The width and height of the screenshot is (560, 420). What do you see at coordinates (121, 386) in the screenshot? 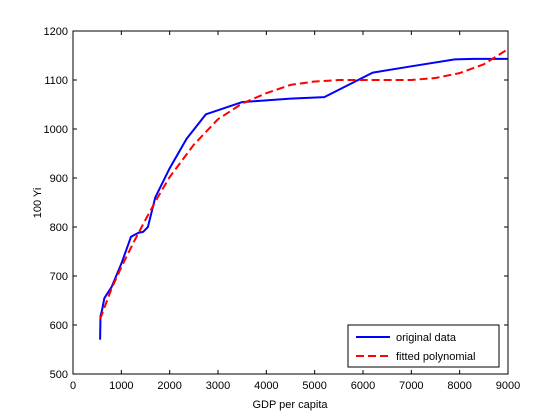
I see `x-tick-label: 1000` at bounding box center [121, 386].